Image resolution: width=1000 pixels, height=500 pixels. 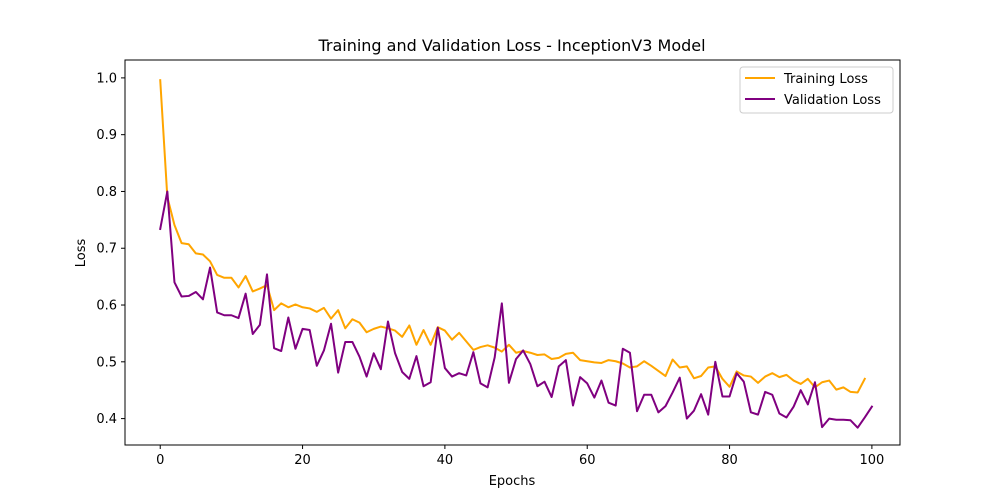 I want to click on y-tick-label: 0.9, so click(x=106, y=135).